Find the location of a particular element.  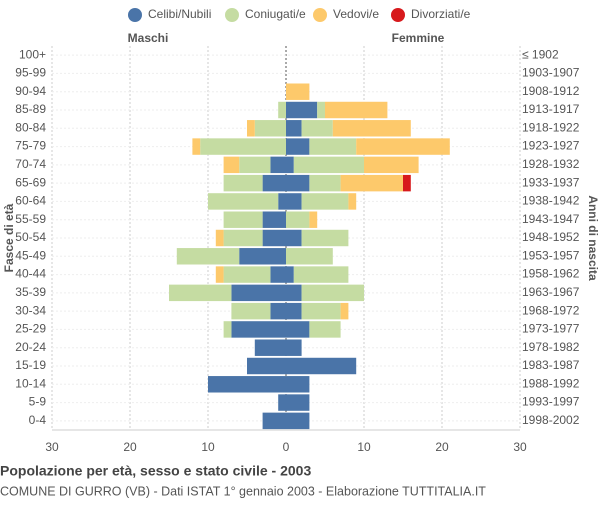

y2-tick-label: 1958-1962 is located at coordinates (551, 274).